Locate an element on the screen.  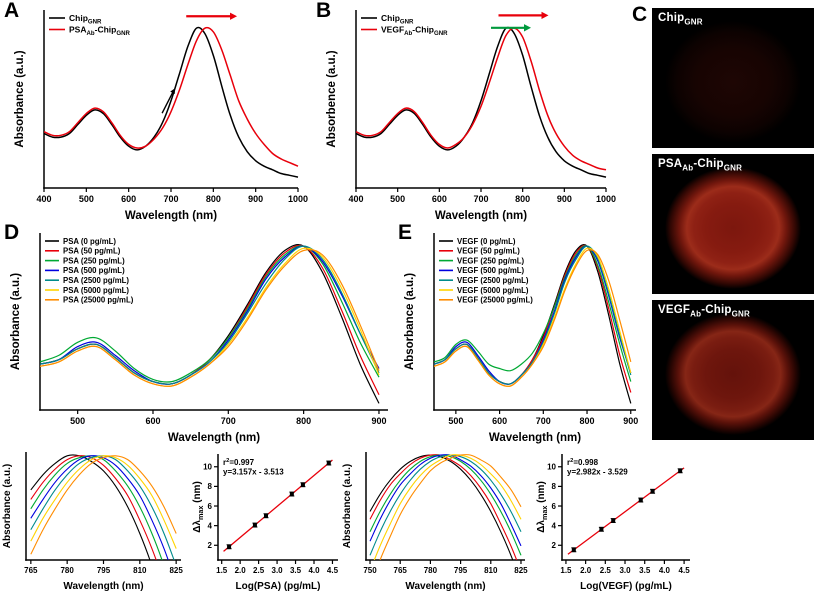
svg-text: VEGF (250 pg/mL) is located at coordinates (491, 260).